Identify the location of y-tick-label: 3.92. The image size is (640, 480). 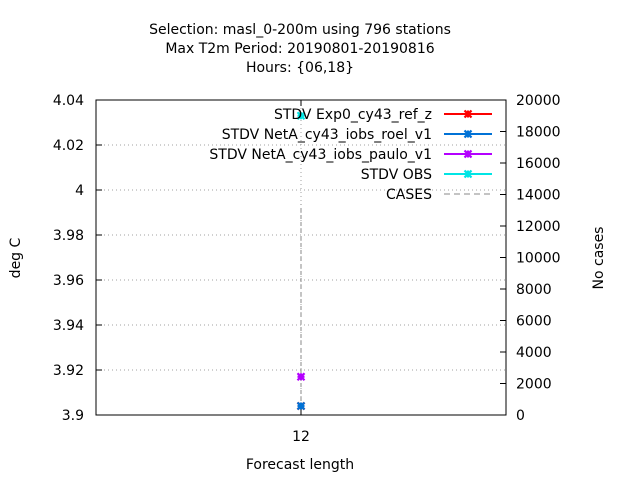
(68, 371).